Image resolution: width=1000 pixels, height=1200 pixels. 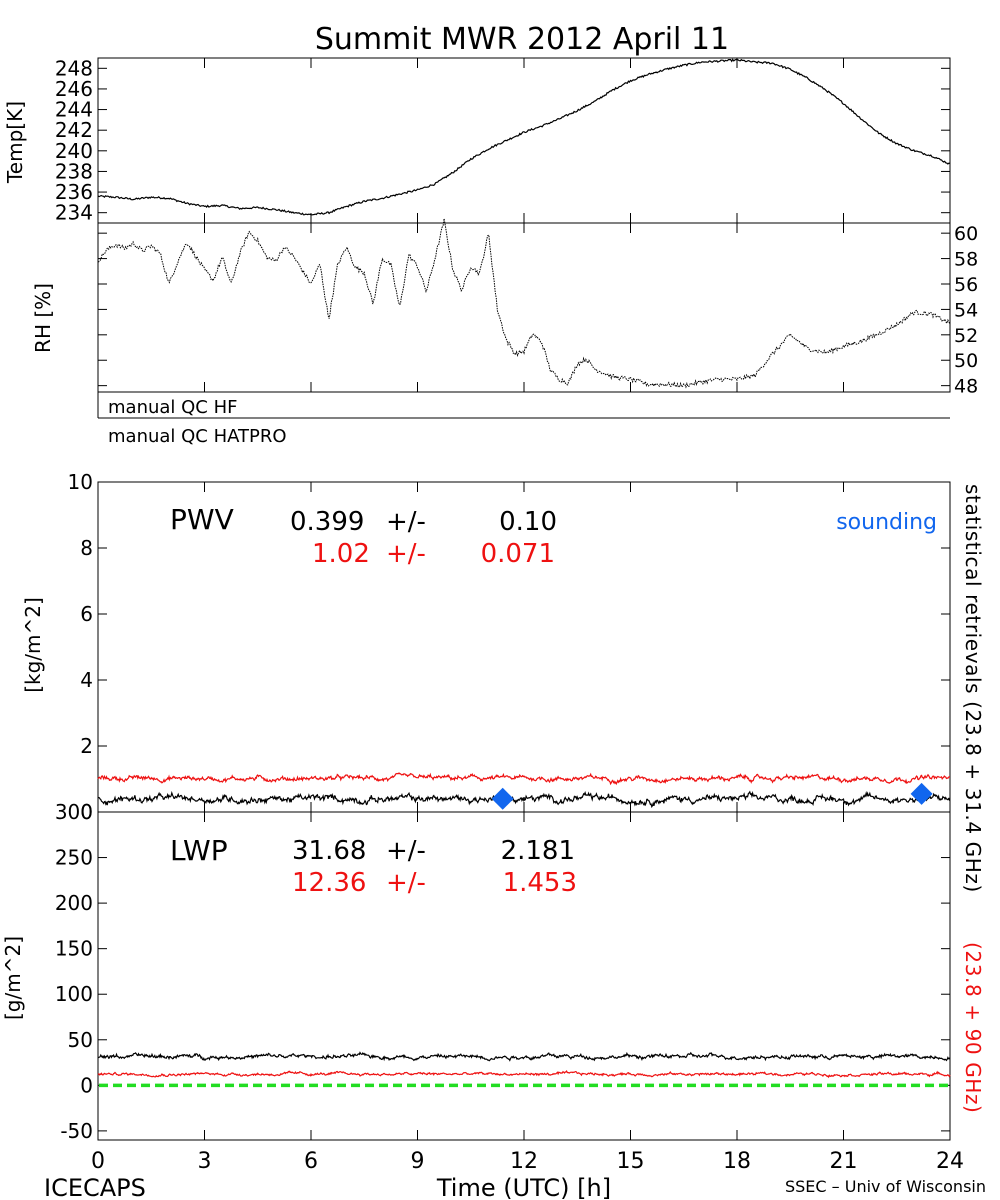 I want to click on rh-y-ticks: 48 50 52 54 56 58 60, so click(x=538, y=310).